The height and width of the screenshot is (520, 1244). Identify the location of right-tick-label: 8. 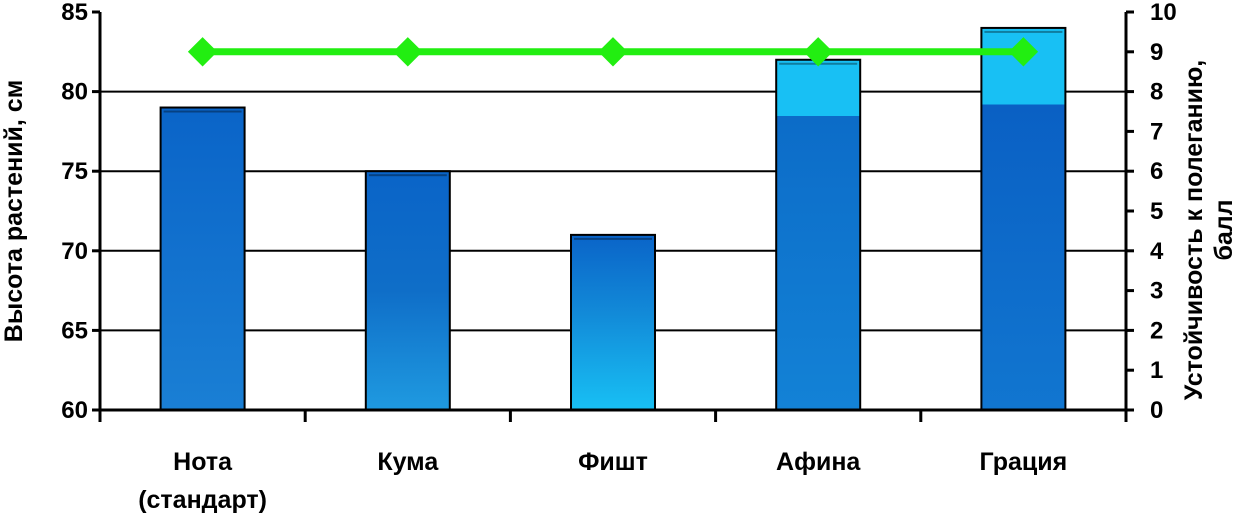
(1156, 92).